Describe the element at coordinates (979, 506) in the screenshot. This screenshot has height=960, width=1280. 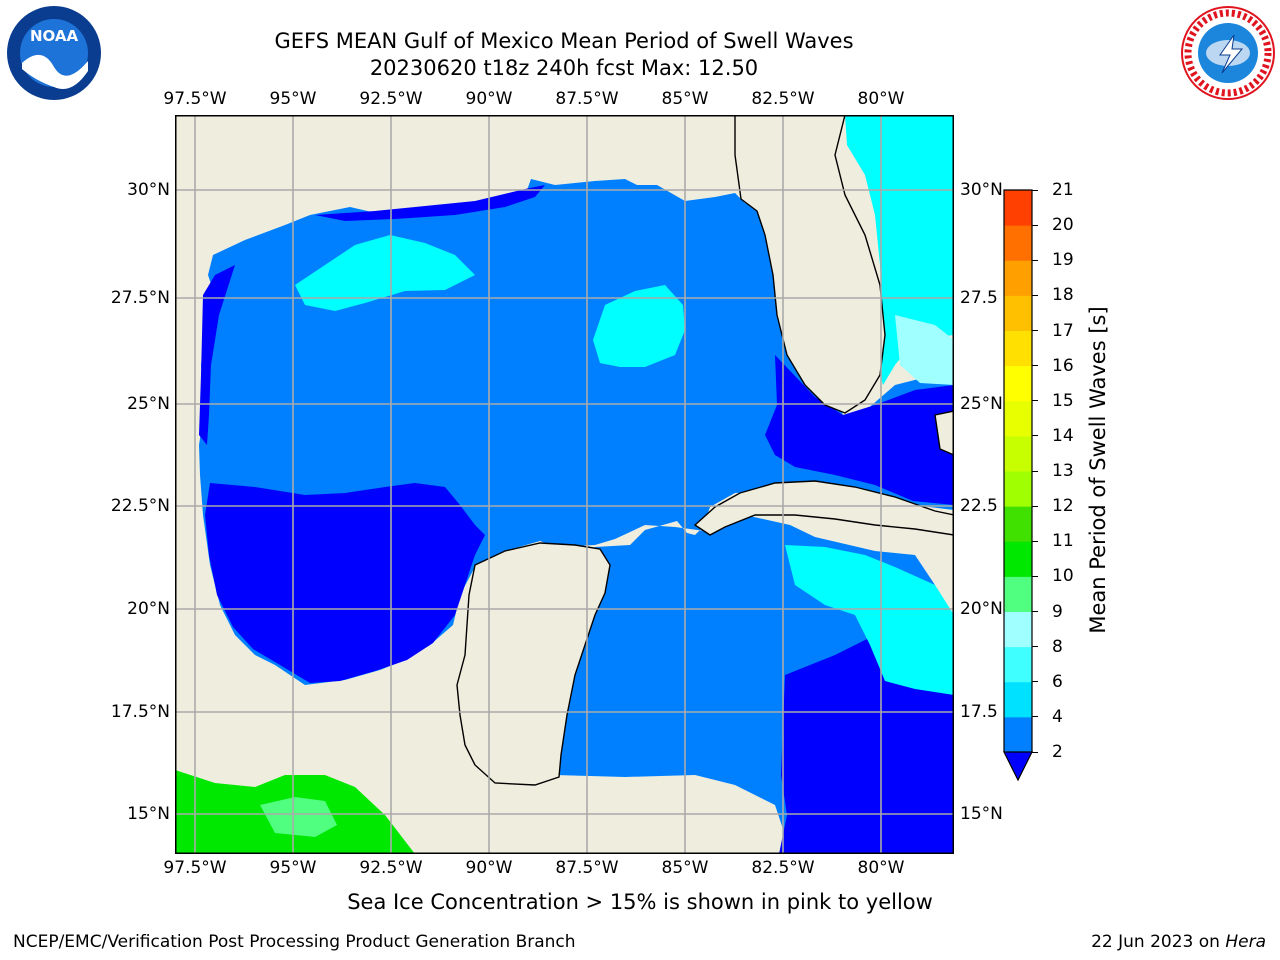
I see `lat-label-right: 22.5` at that location.